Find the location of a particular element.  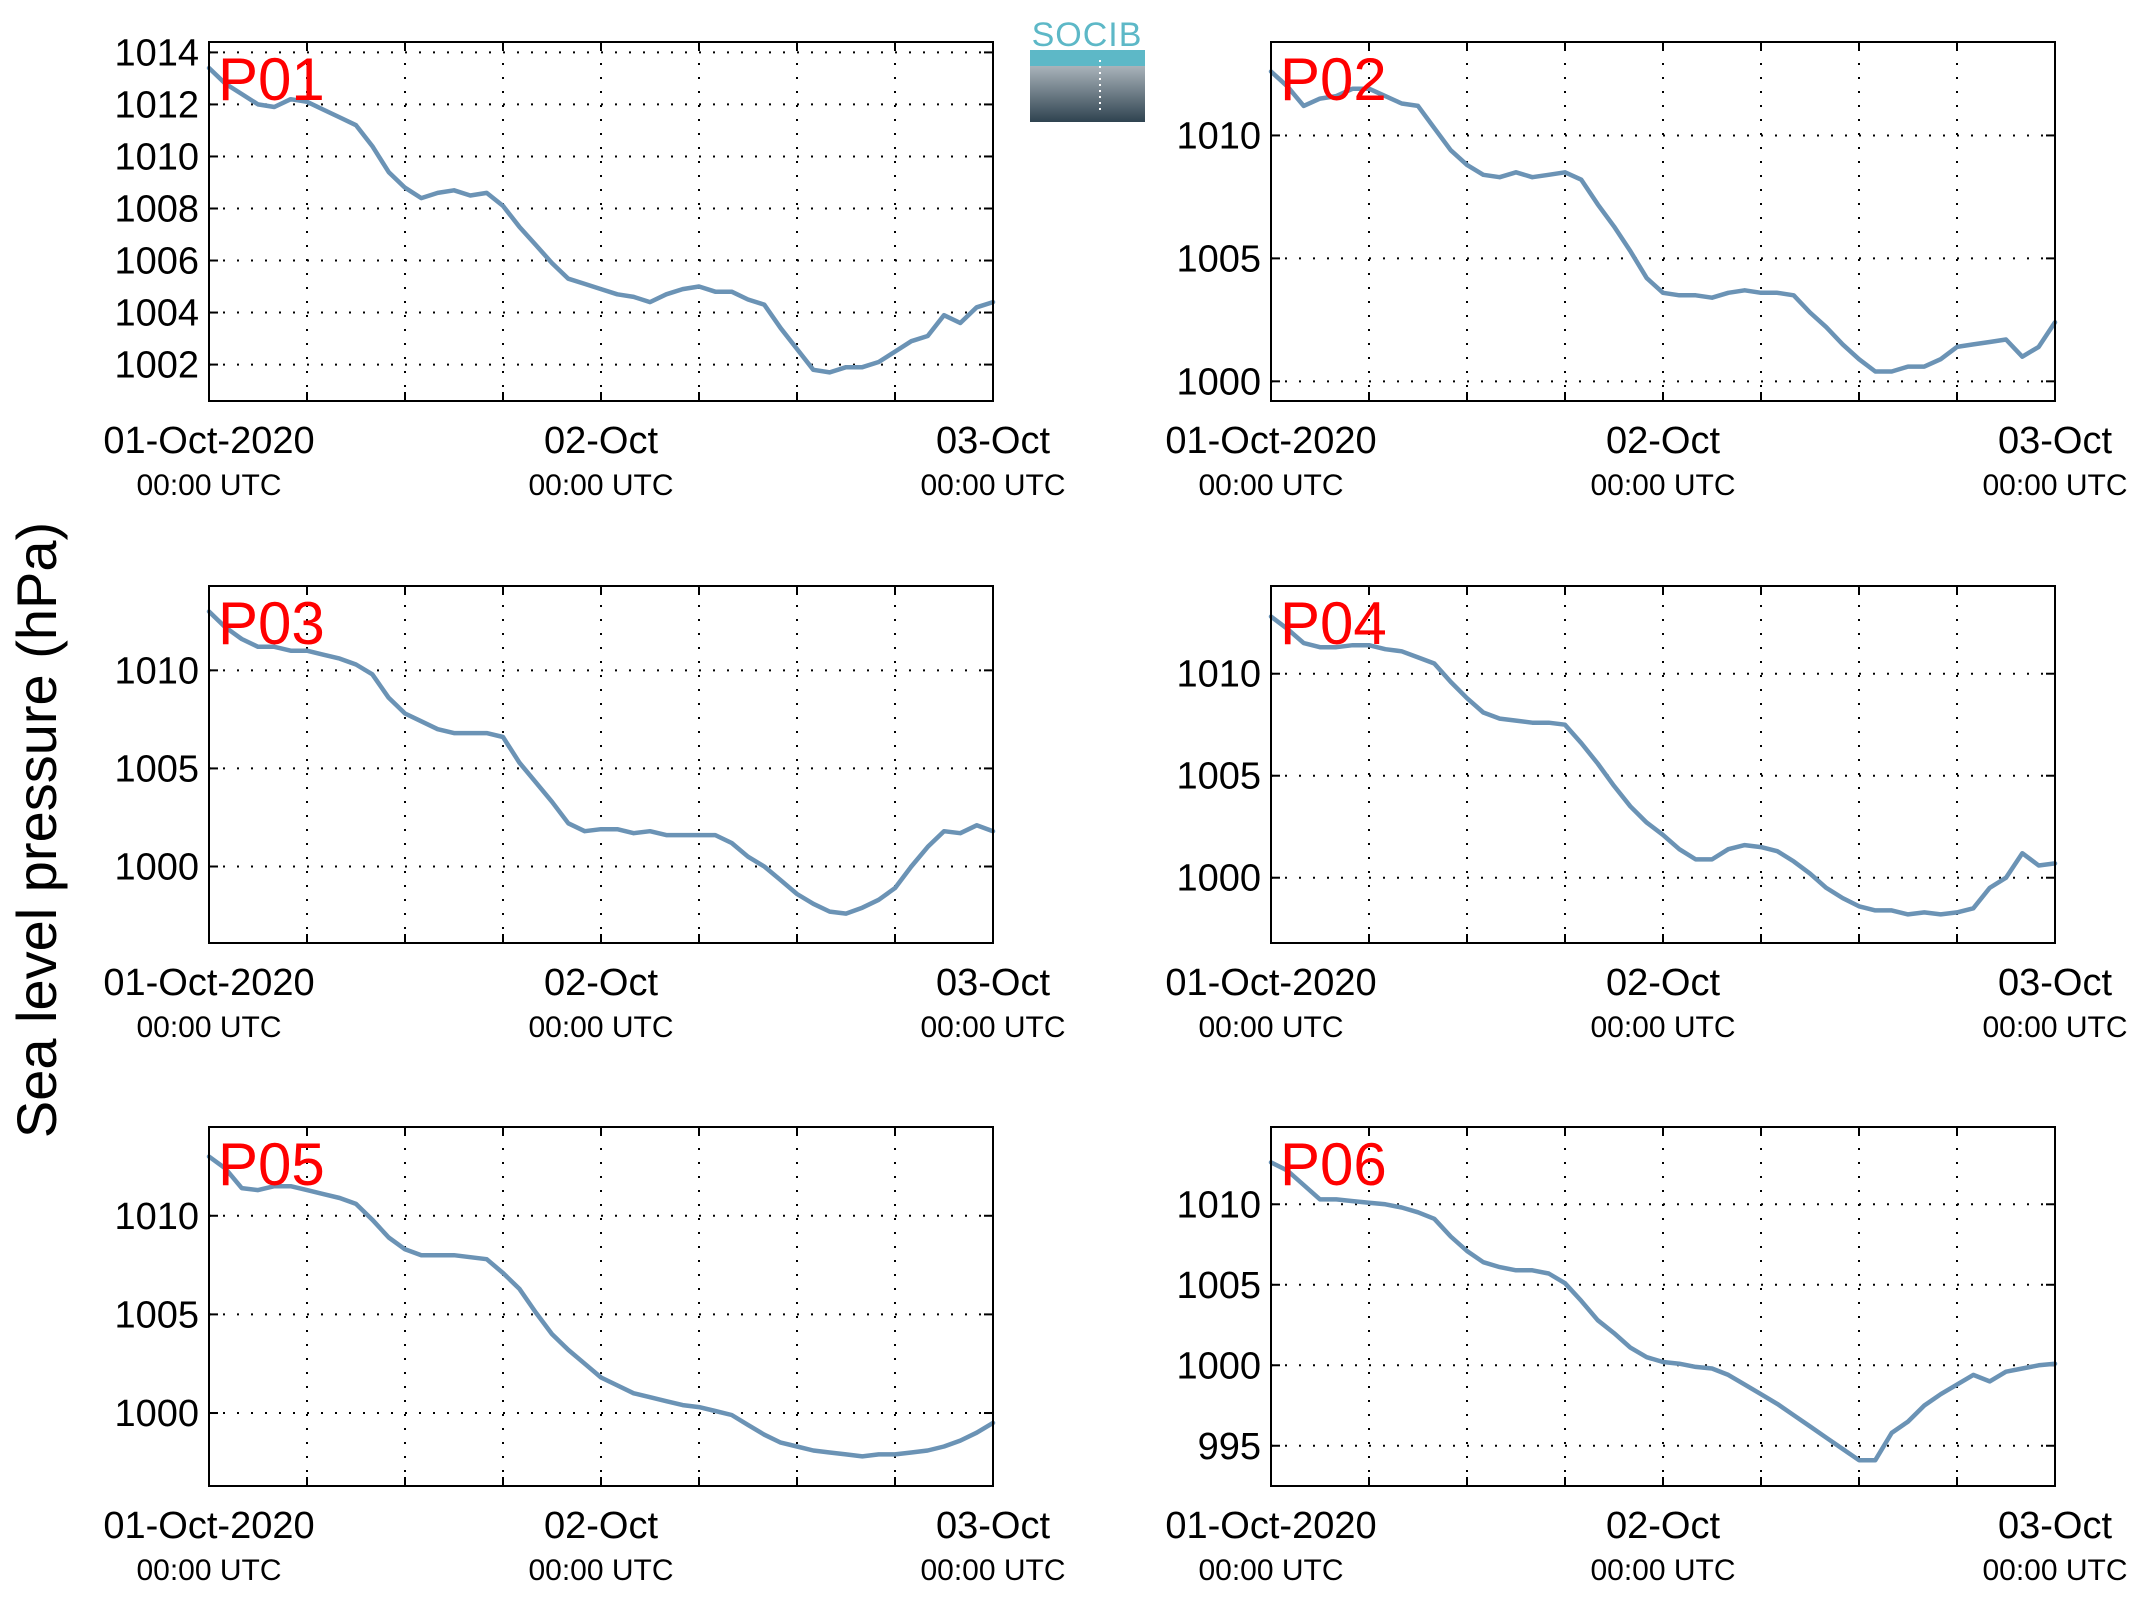

logo-text: SOCIB is located at coordinates (1087, 35).